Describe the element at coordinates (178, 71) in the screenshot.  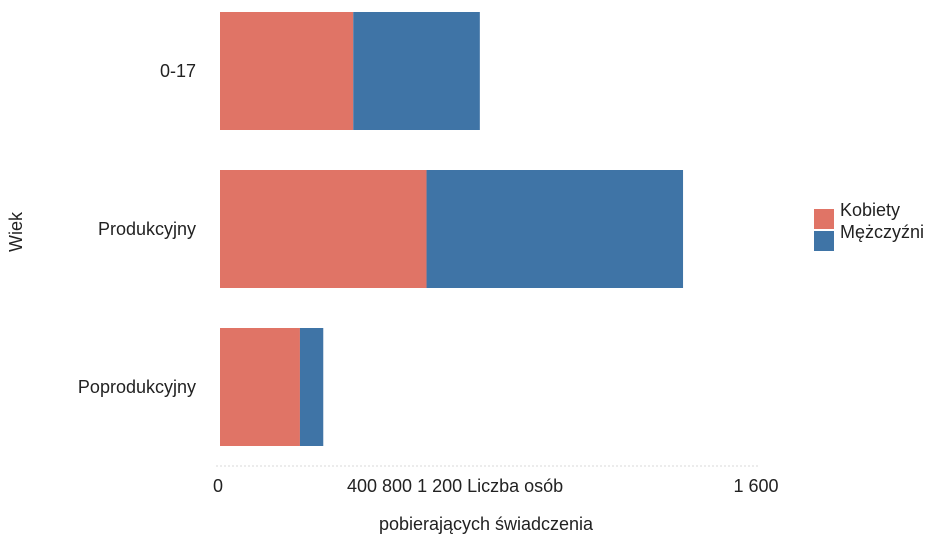
I see `category-label: 0-17` at that location.